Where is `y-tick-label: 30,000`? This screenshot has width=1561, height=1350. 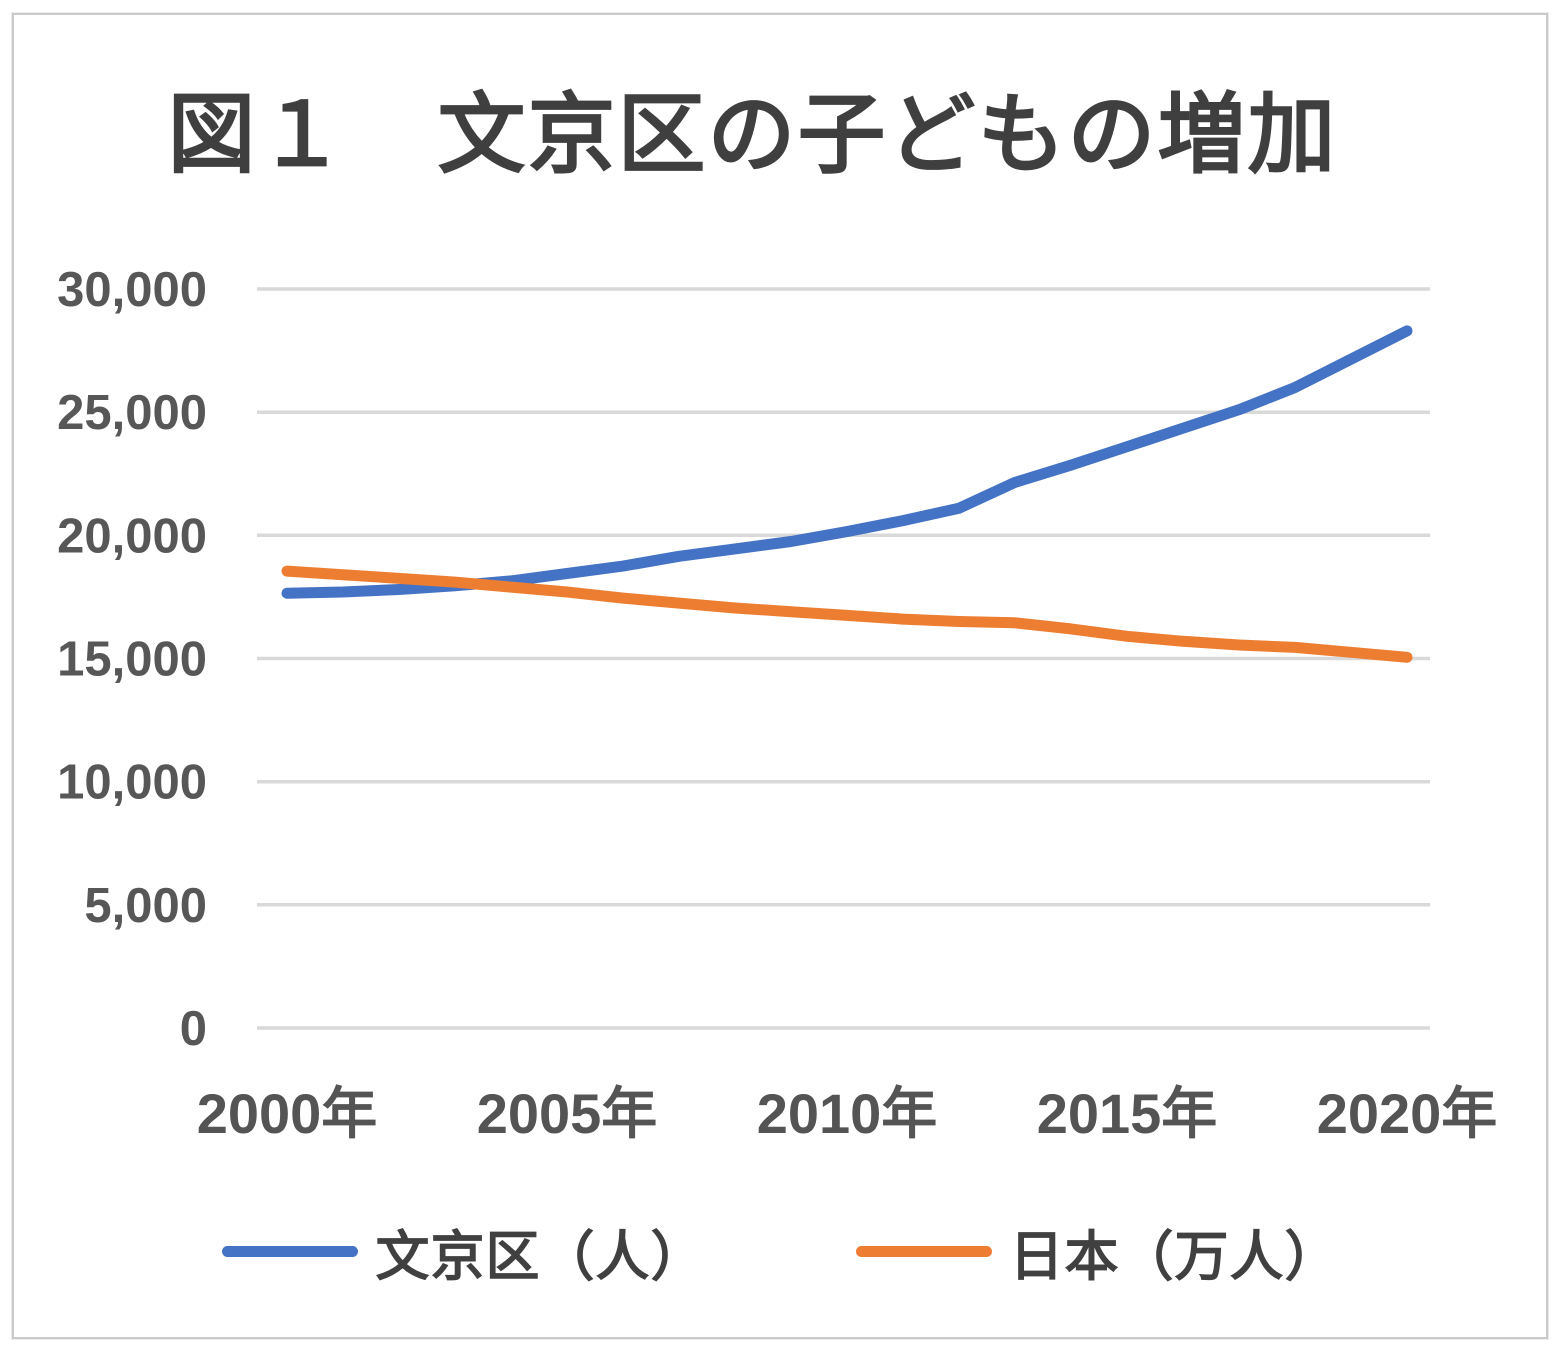
y-tick-label: 30,000 is located at coordinates (132, 290).